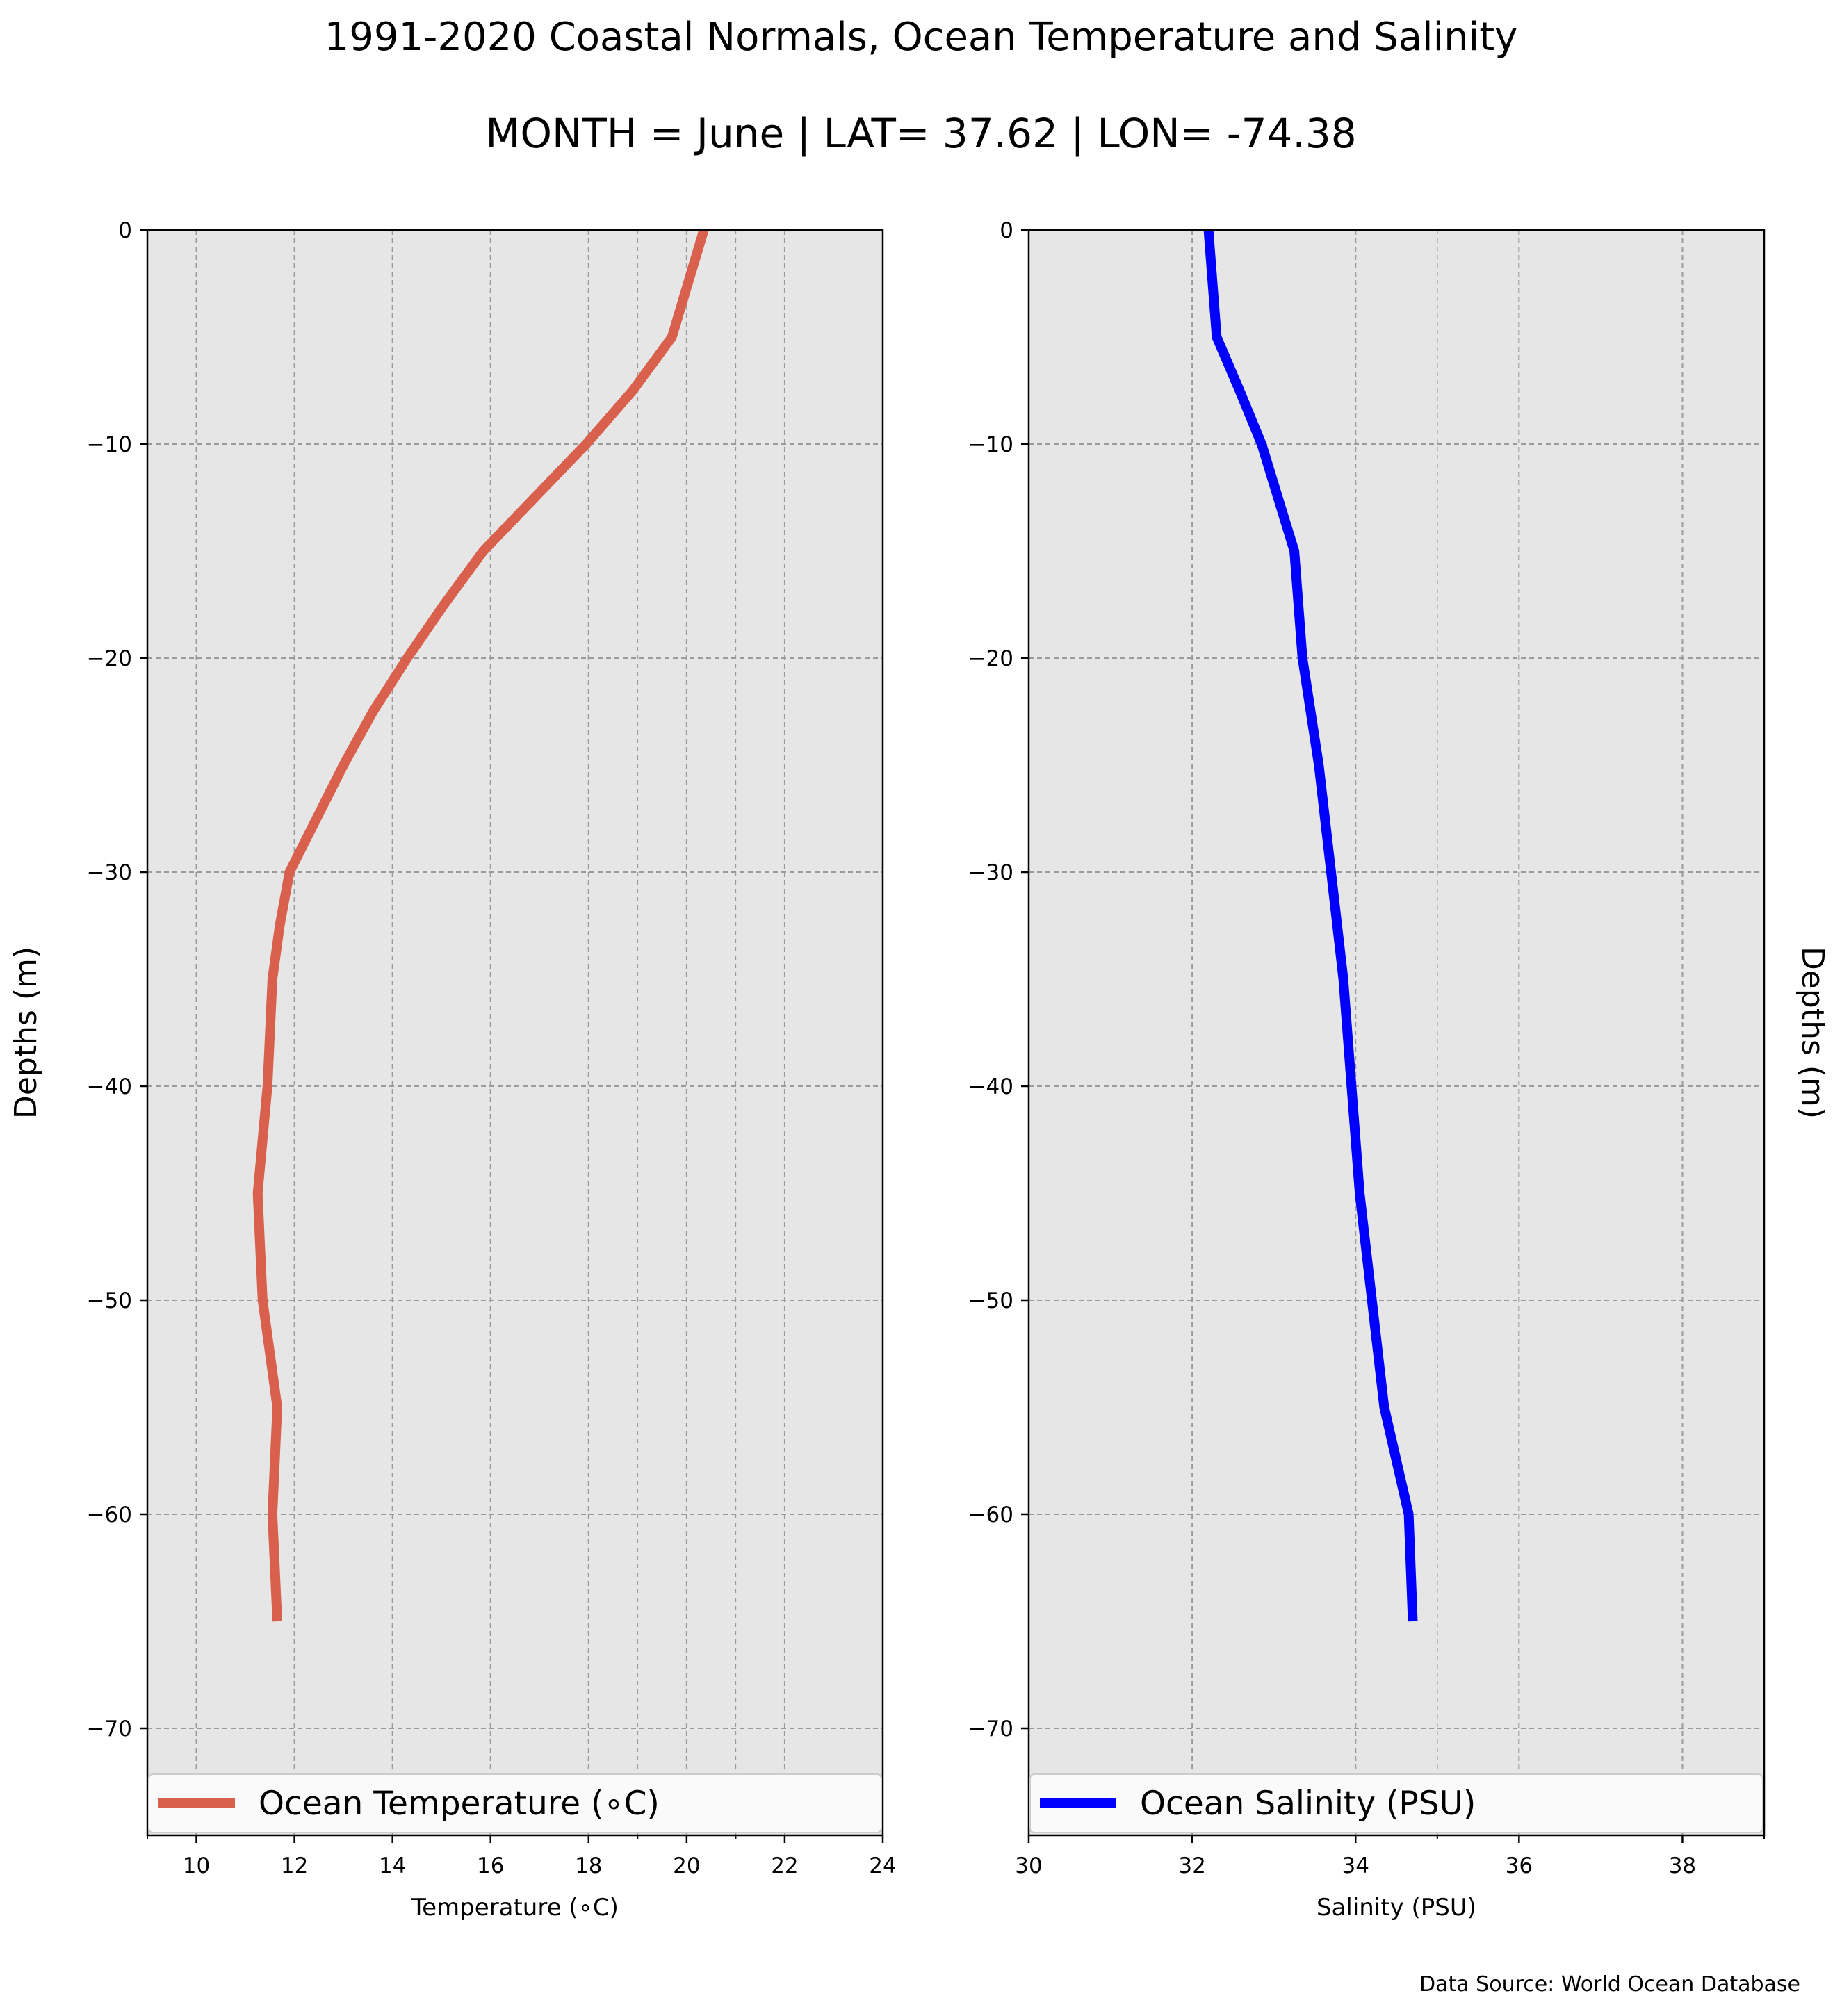 Image resolution: width=1842 pixels, height=2016 pixels. I want to click on temperature-xtick-label: 14, so click(392, 1866).